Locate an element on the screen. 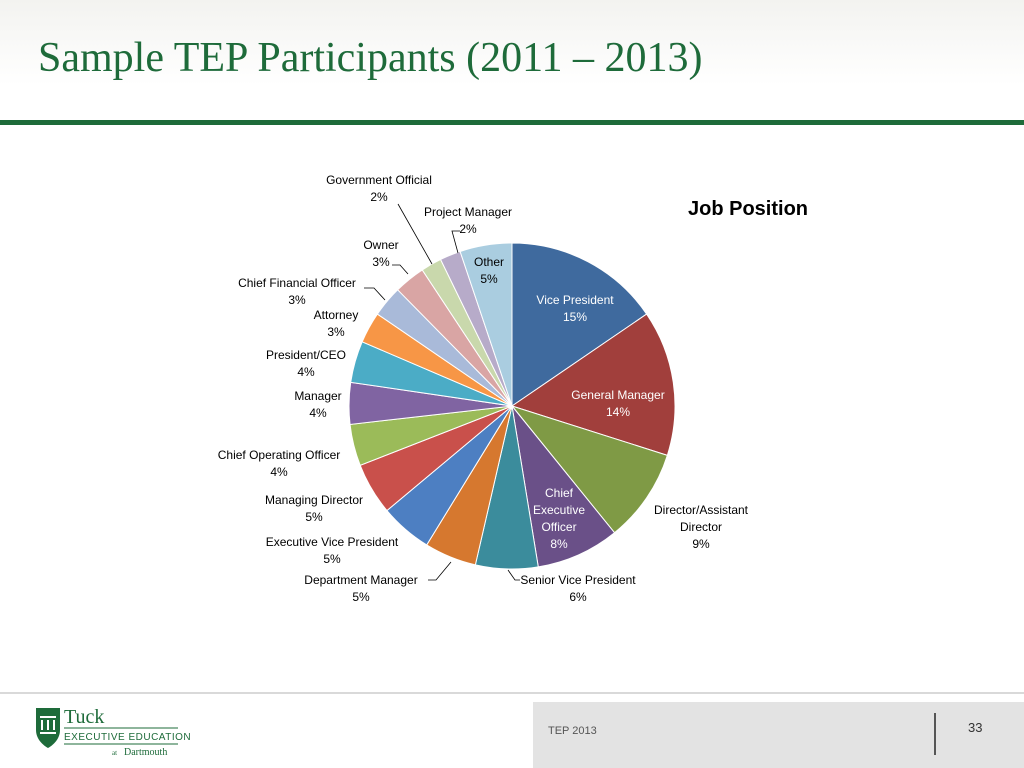 The image size is (1024, 768). logo-name: Tuck is located at coordinates (84, 717).